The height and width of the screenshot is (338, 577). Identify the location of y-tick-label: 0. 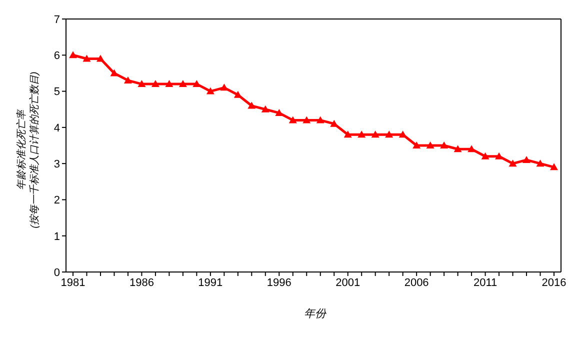
(57, 272).